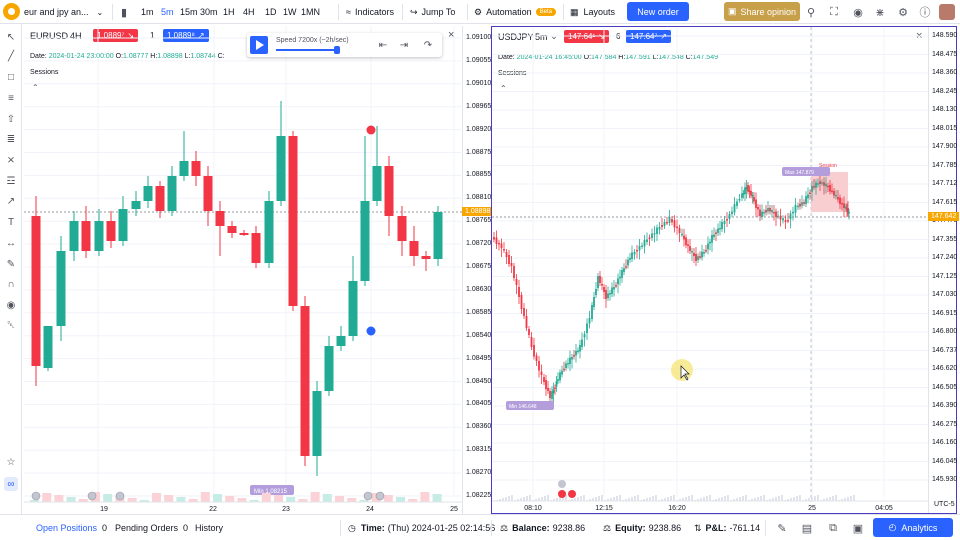  I want to click on play-button, so click(259, 45).